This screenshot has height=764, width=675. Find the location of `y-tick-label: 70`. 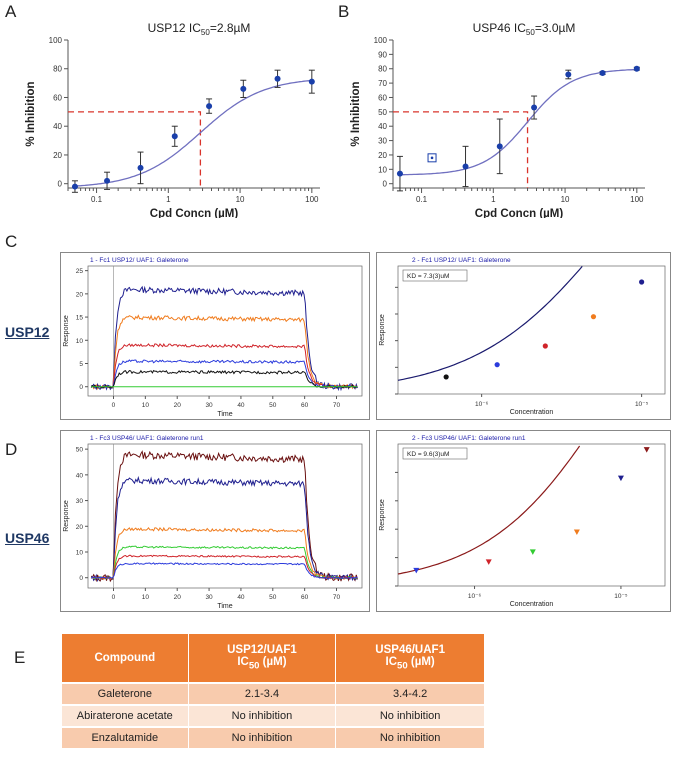

y-tick-label: 70 is located at coordinates (382, 83).